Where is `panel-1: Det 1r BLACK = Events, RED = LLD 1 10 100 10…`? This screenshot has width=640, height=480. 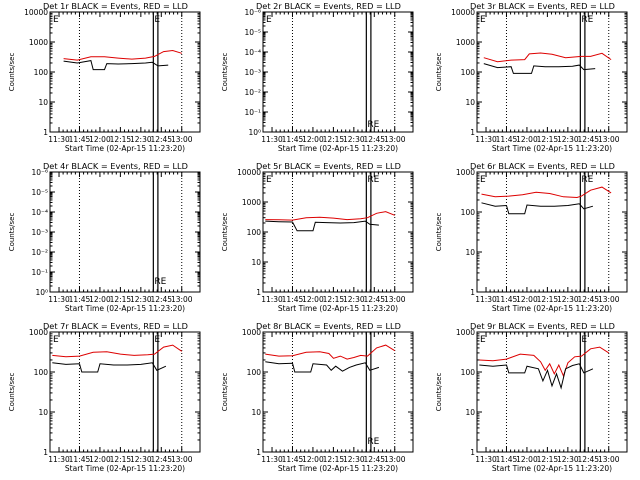 panel-1: Det 1r BLACK = Events, RED = LLD 1 10 100 10… is located at coordinates (104, 77).